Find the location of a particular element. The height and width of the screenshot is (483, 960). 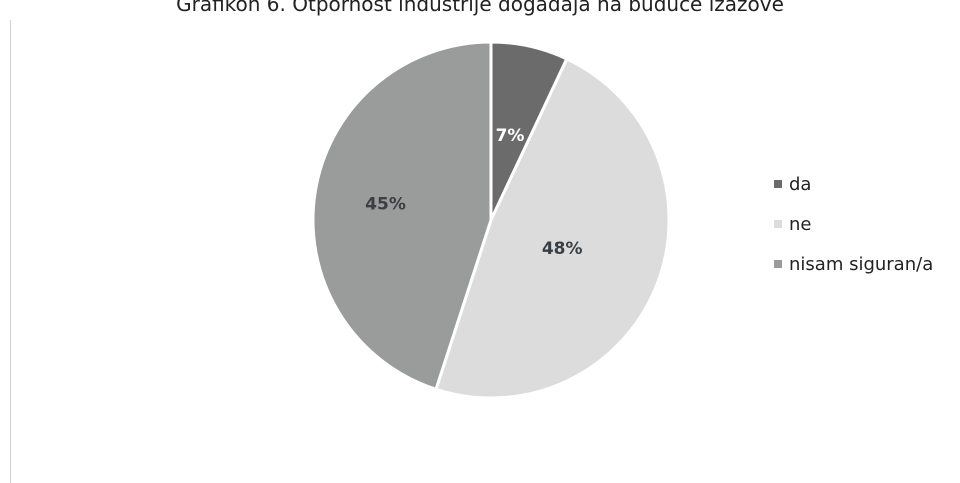

legend-label-nisam-siguran: nisam siguran/a is located at coordinates (861, 264).